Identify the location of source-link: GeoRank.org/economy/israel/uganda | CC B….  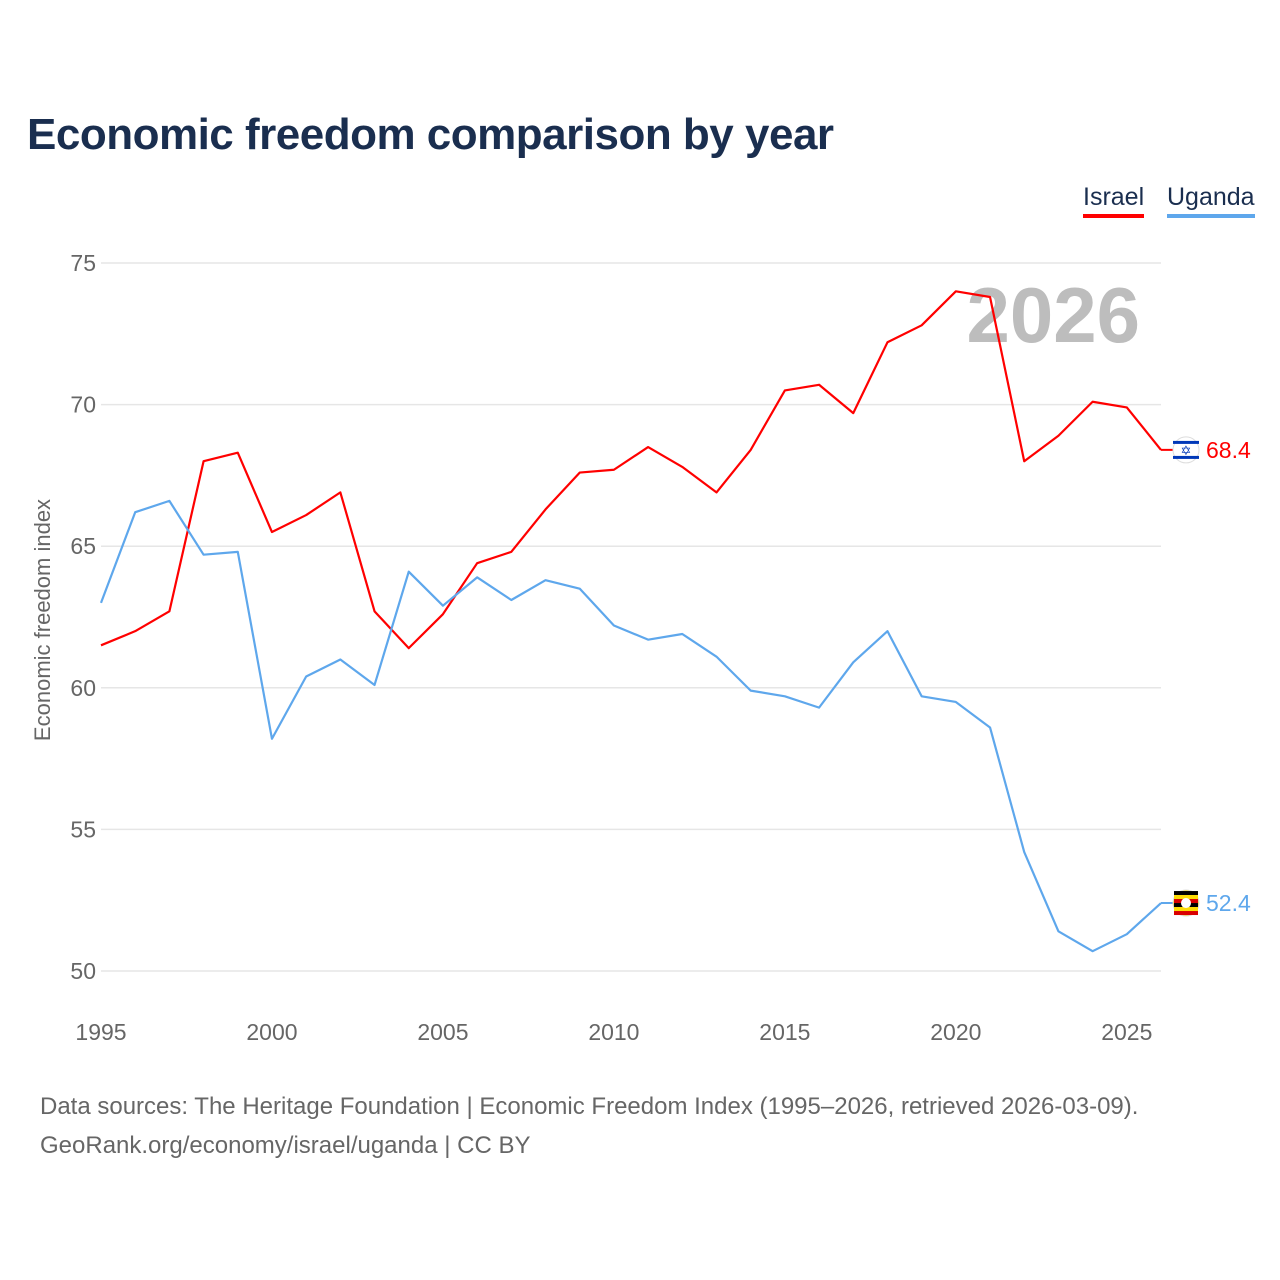
(285, 1145).